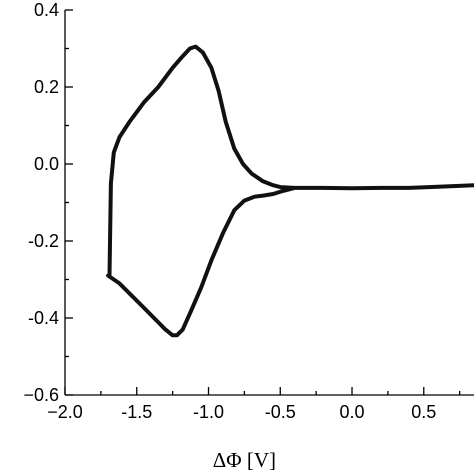 The height and width of the screenshot is (474, 474). I want to click on y-tick-label: 0.0, so click(46, 164).